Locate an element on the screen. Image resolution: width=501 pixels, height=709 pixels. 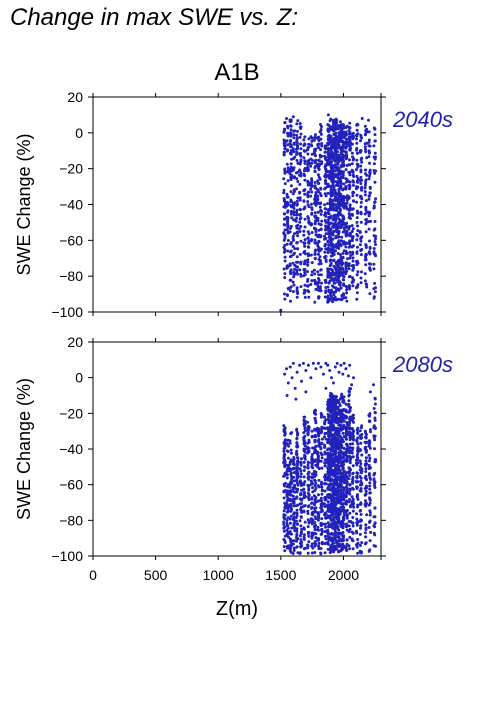
x-tick-label: 1500 is located at coordinates (280, 575).